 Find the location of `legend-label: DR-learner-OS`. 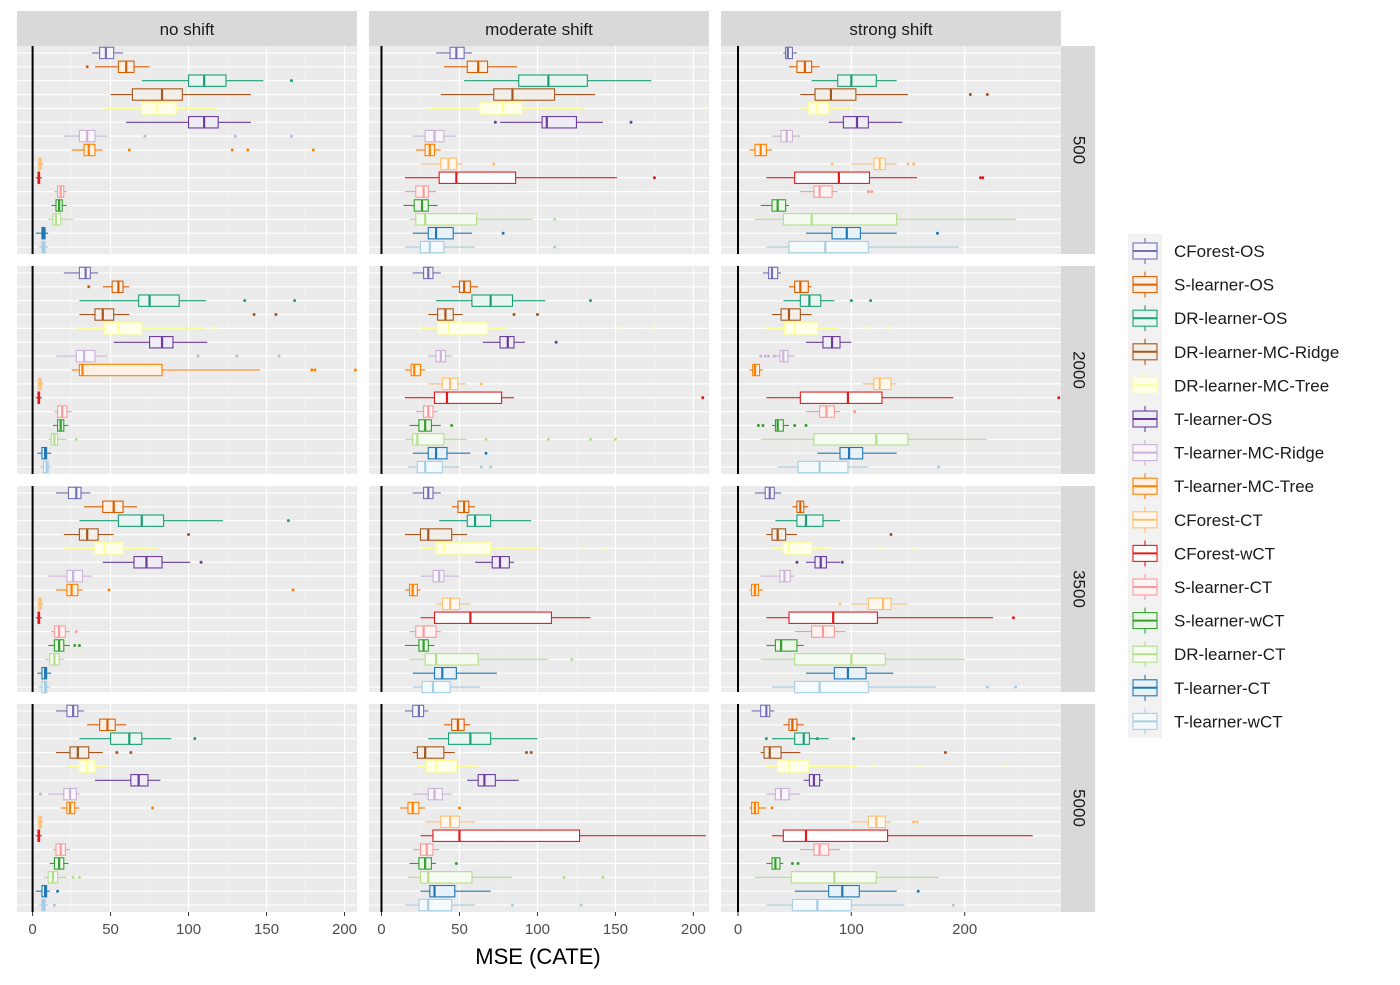

legend-label: DR-learner-OS is located at coordinates (1230, 318).